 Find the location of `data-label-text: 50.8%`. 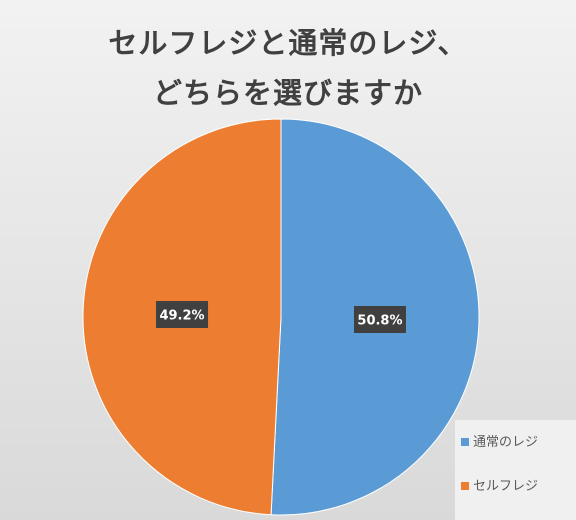

data-label-text: 50.8% is located at coordinates (379, 320).